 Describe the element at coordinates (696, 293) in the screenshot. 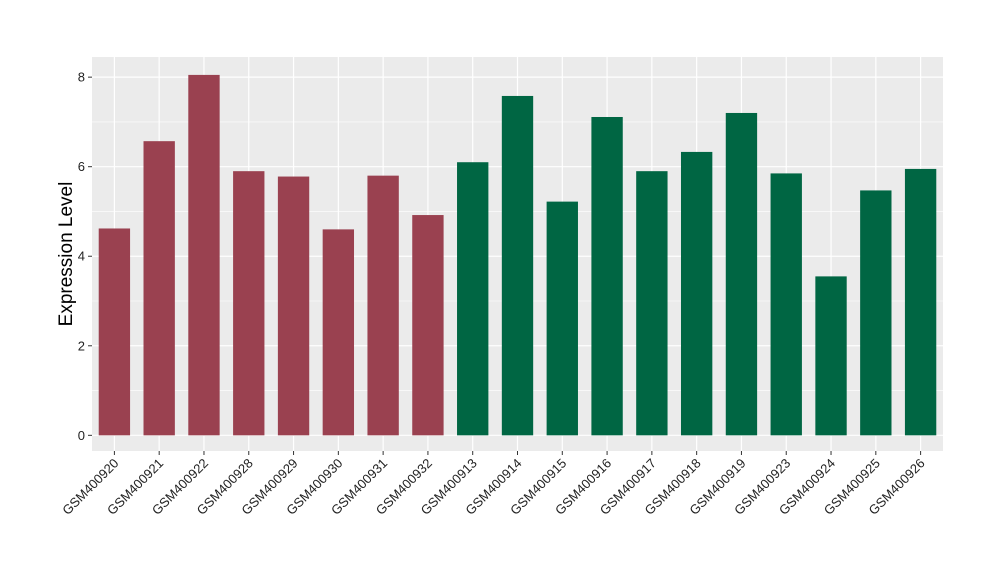

I see `bar-GSM400918` at that location.